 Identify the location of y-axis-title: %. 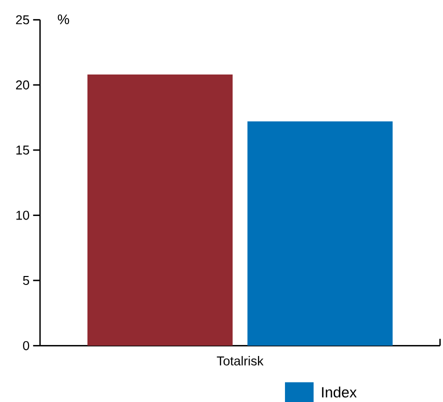
(64, 19).